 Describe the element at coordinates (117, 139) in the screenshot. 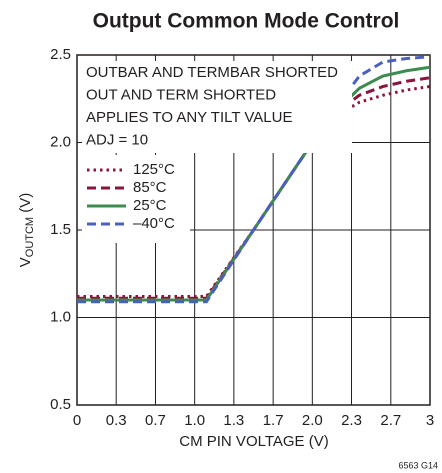

I see `annotation: ADJ = 10` at that location.